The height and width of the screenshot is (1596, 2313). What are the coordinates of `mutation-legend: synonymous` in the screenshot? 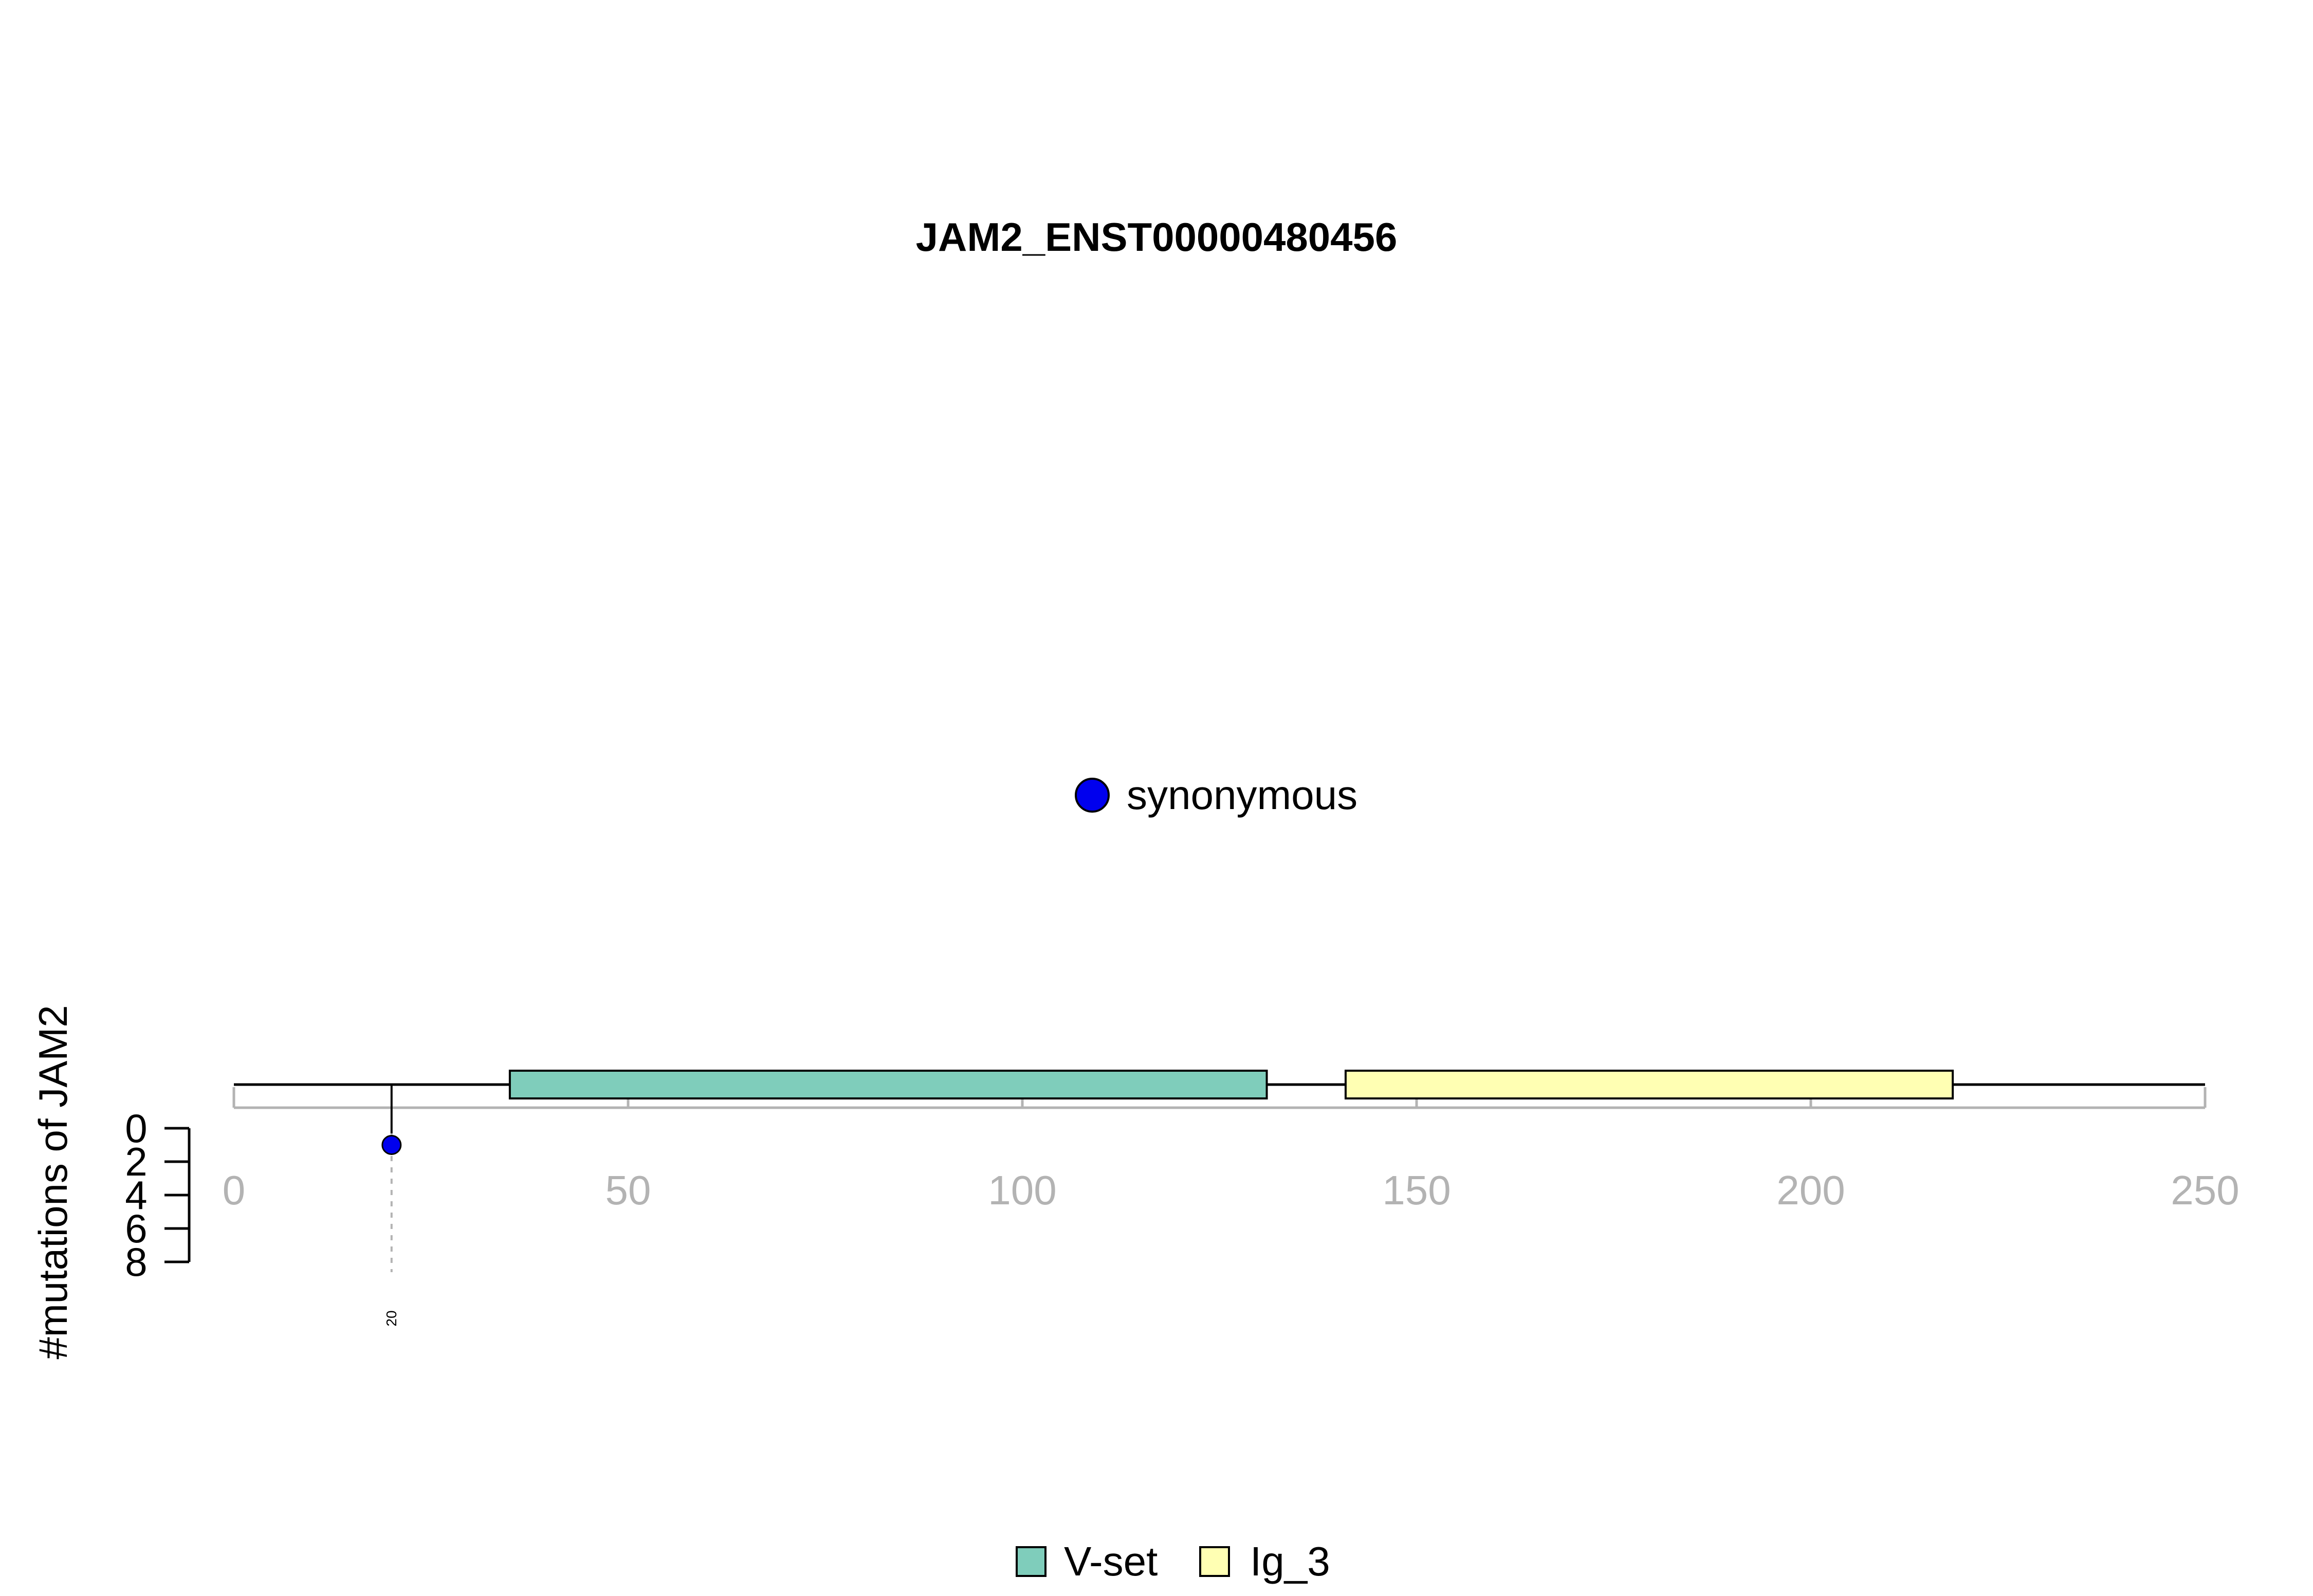 It's located at (1216, 795).